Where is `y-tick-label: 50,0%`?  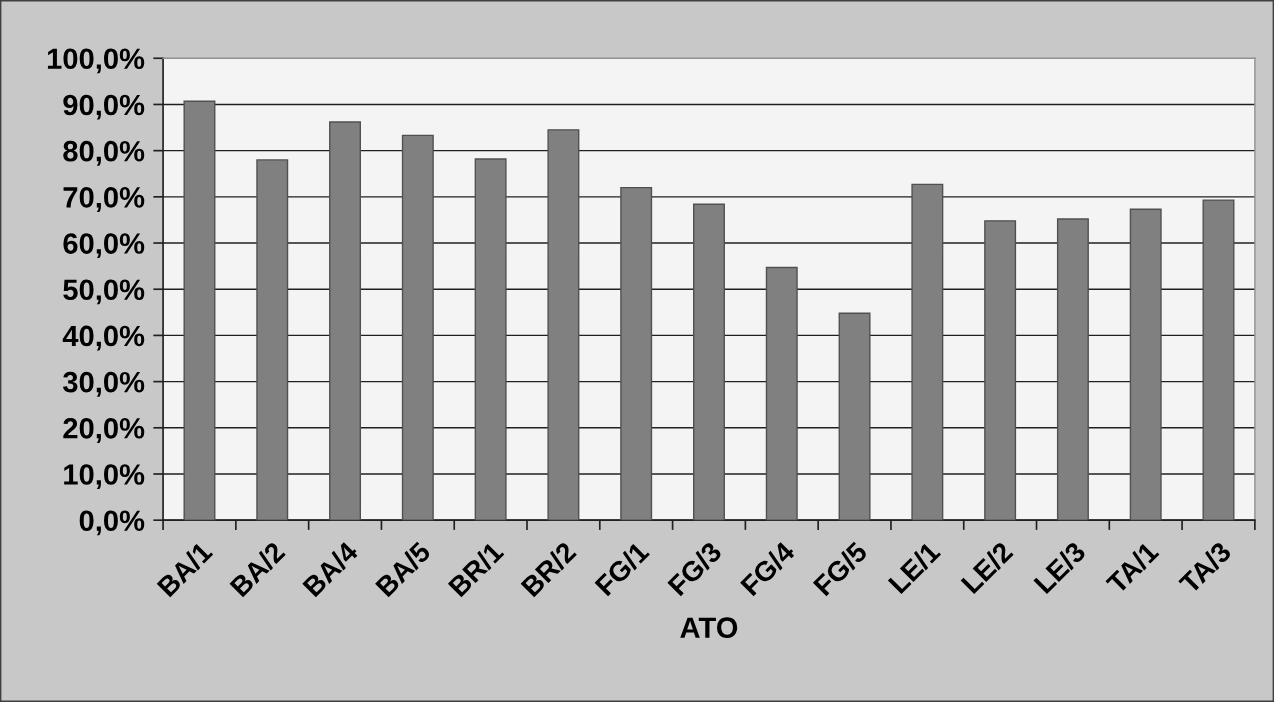 y-tick-label: 50,0% is located at coordinates (104, 292).